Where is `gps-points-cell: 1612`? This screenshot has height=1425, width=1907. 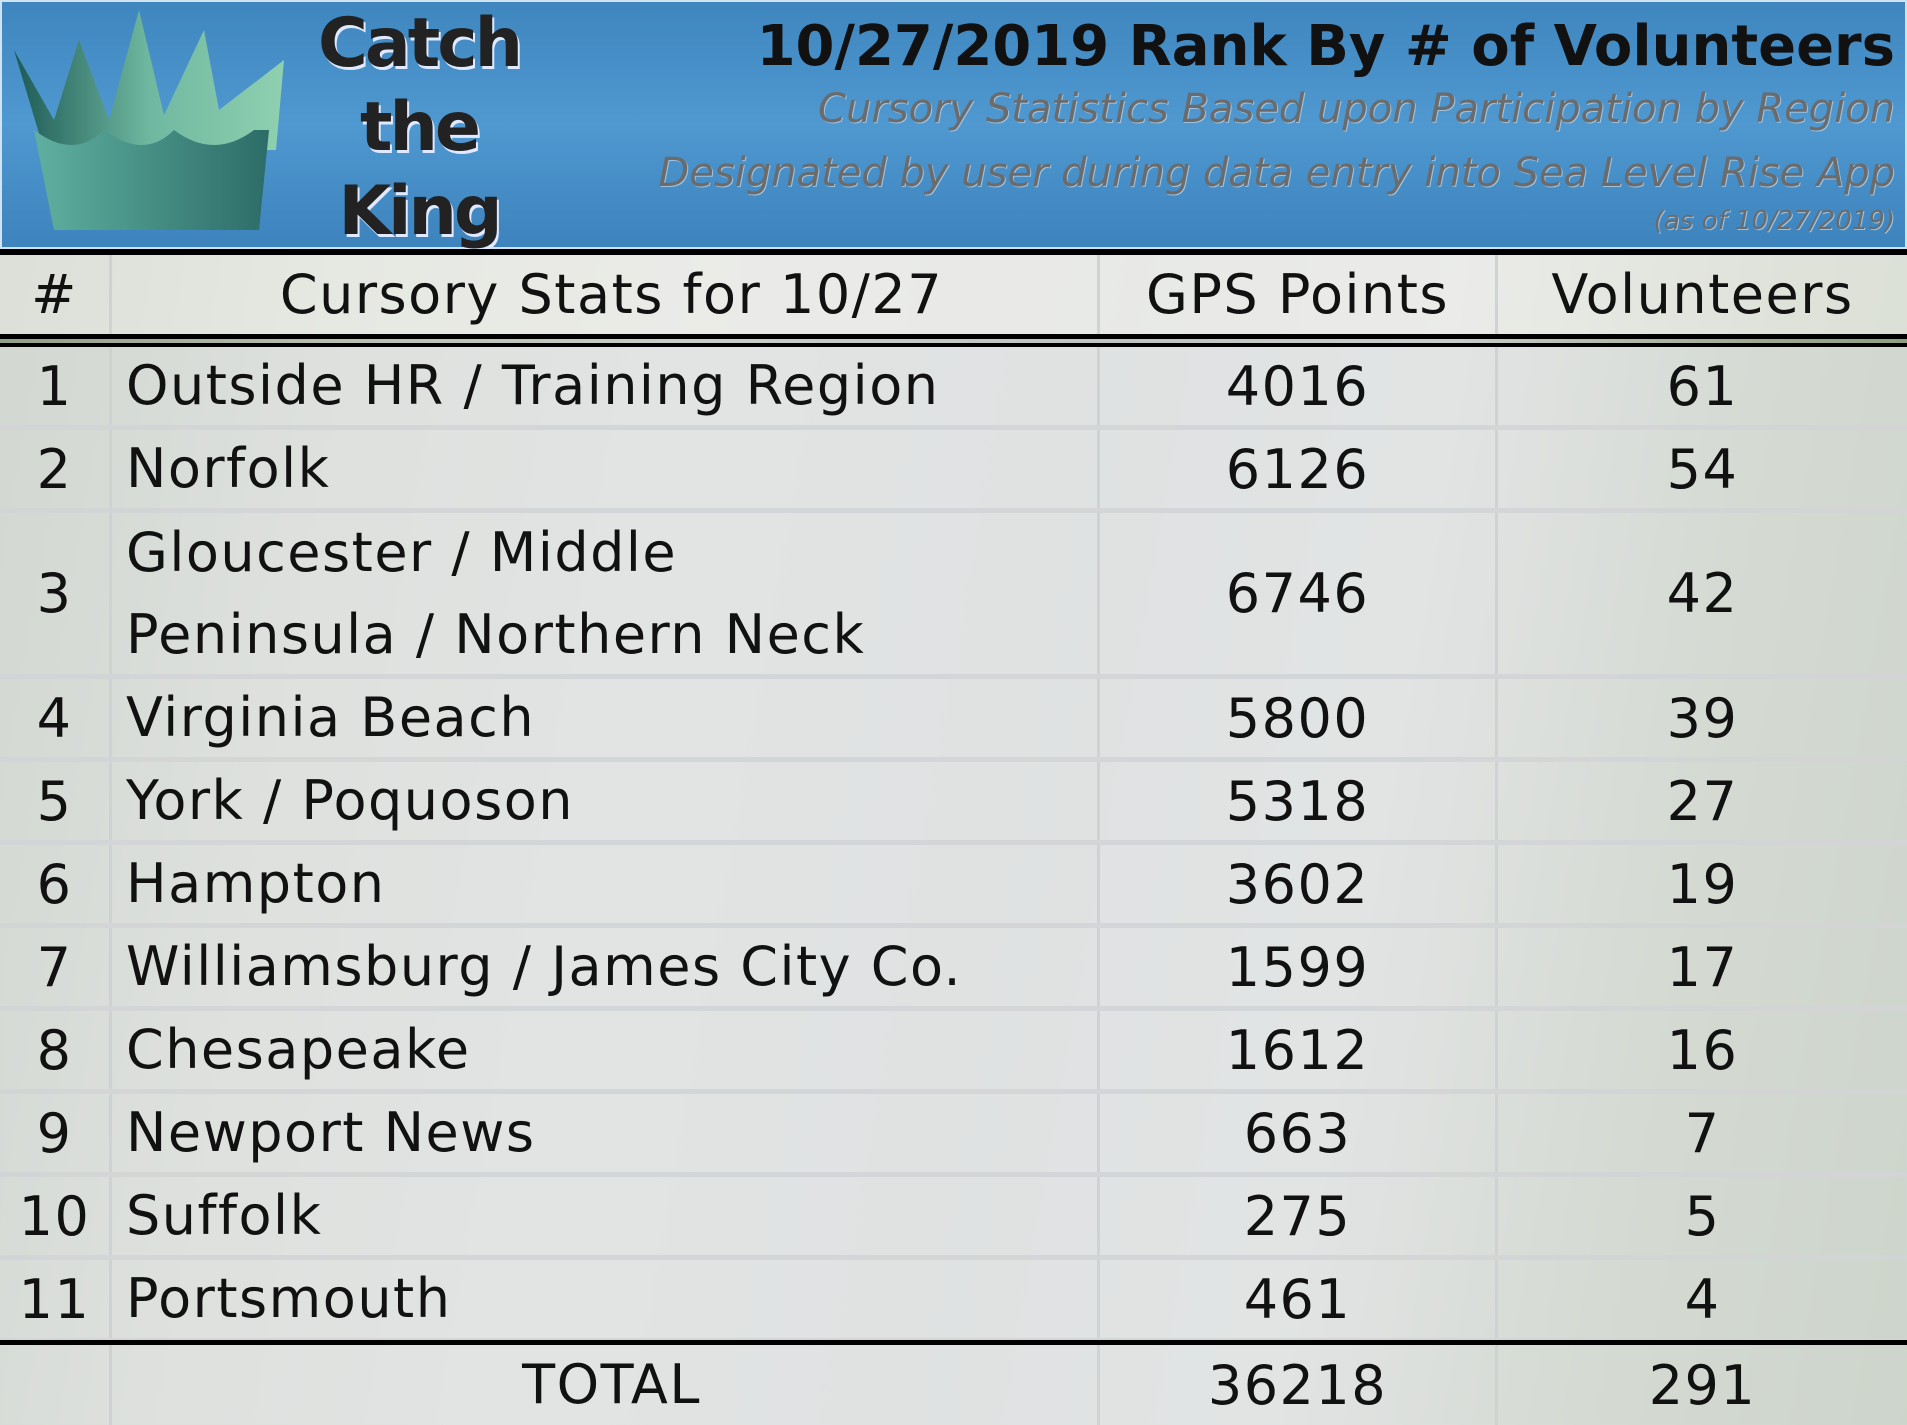
gps-points-cell: 1612 is located at coordinates (1299, 1050).